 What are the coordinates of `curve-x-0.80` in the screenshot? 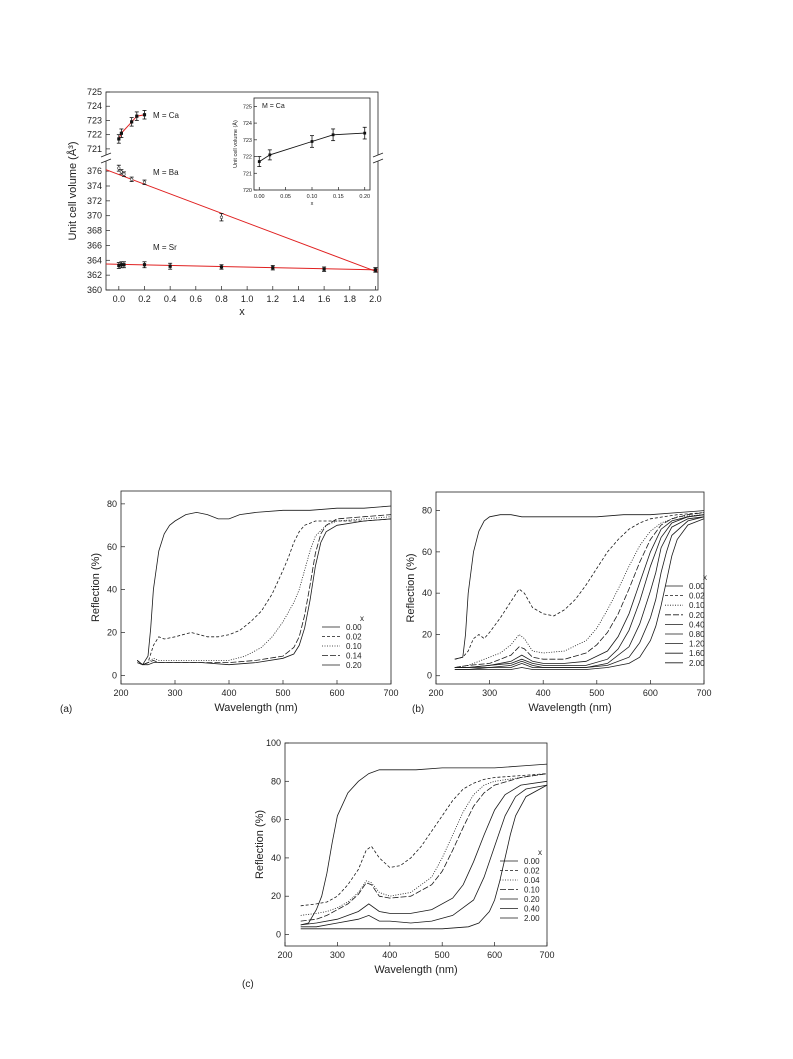 It's located at (579, 591).